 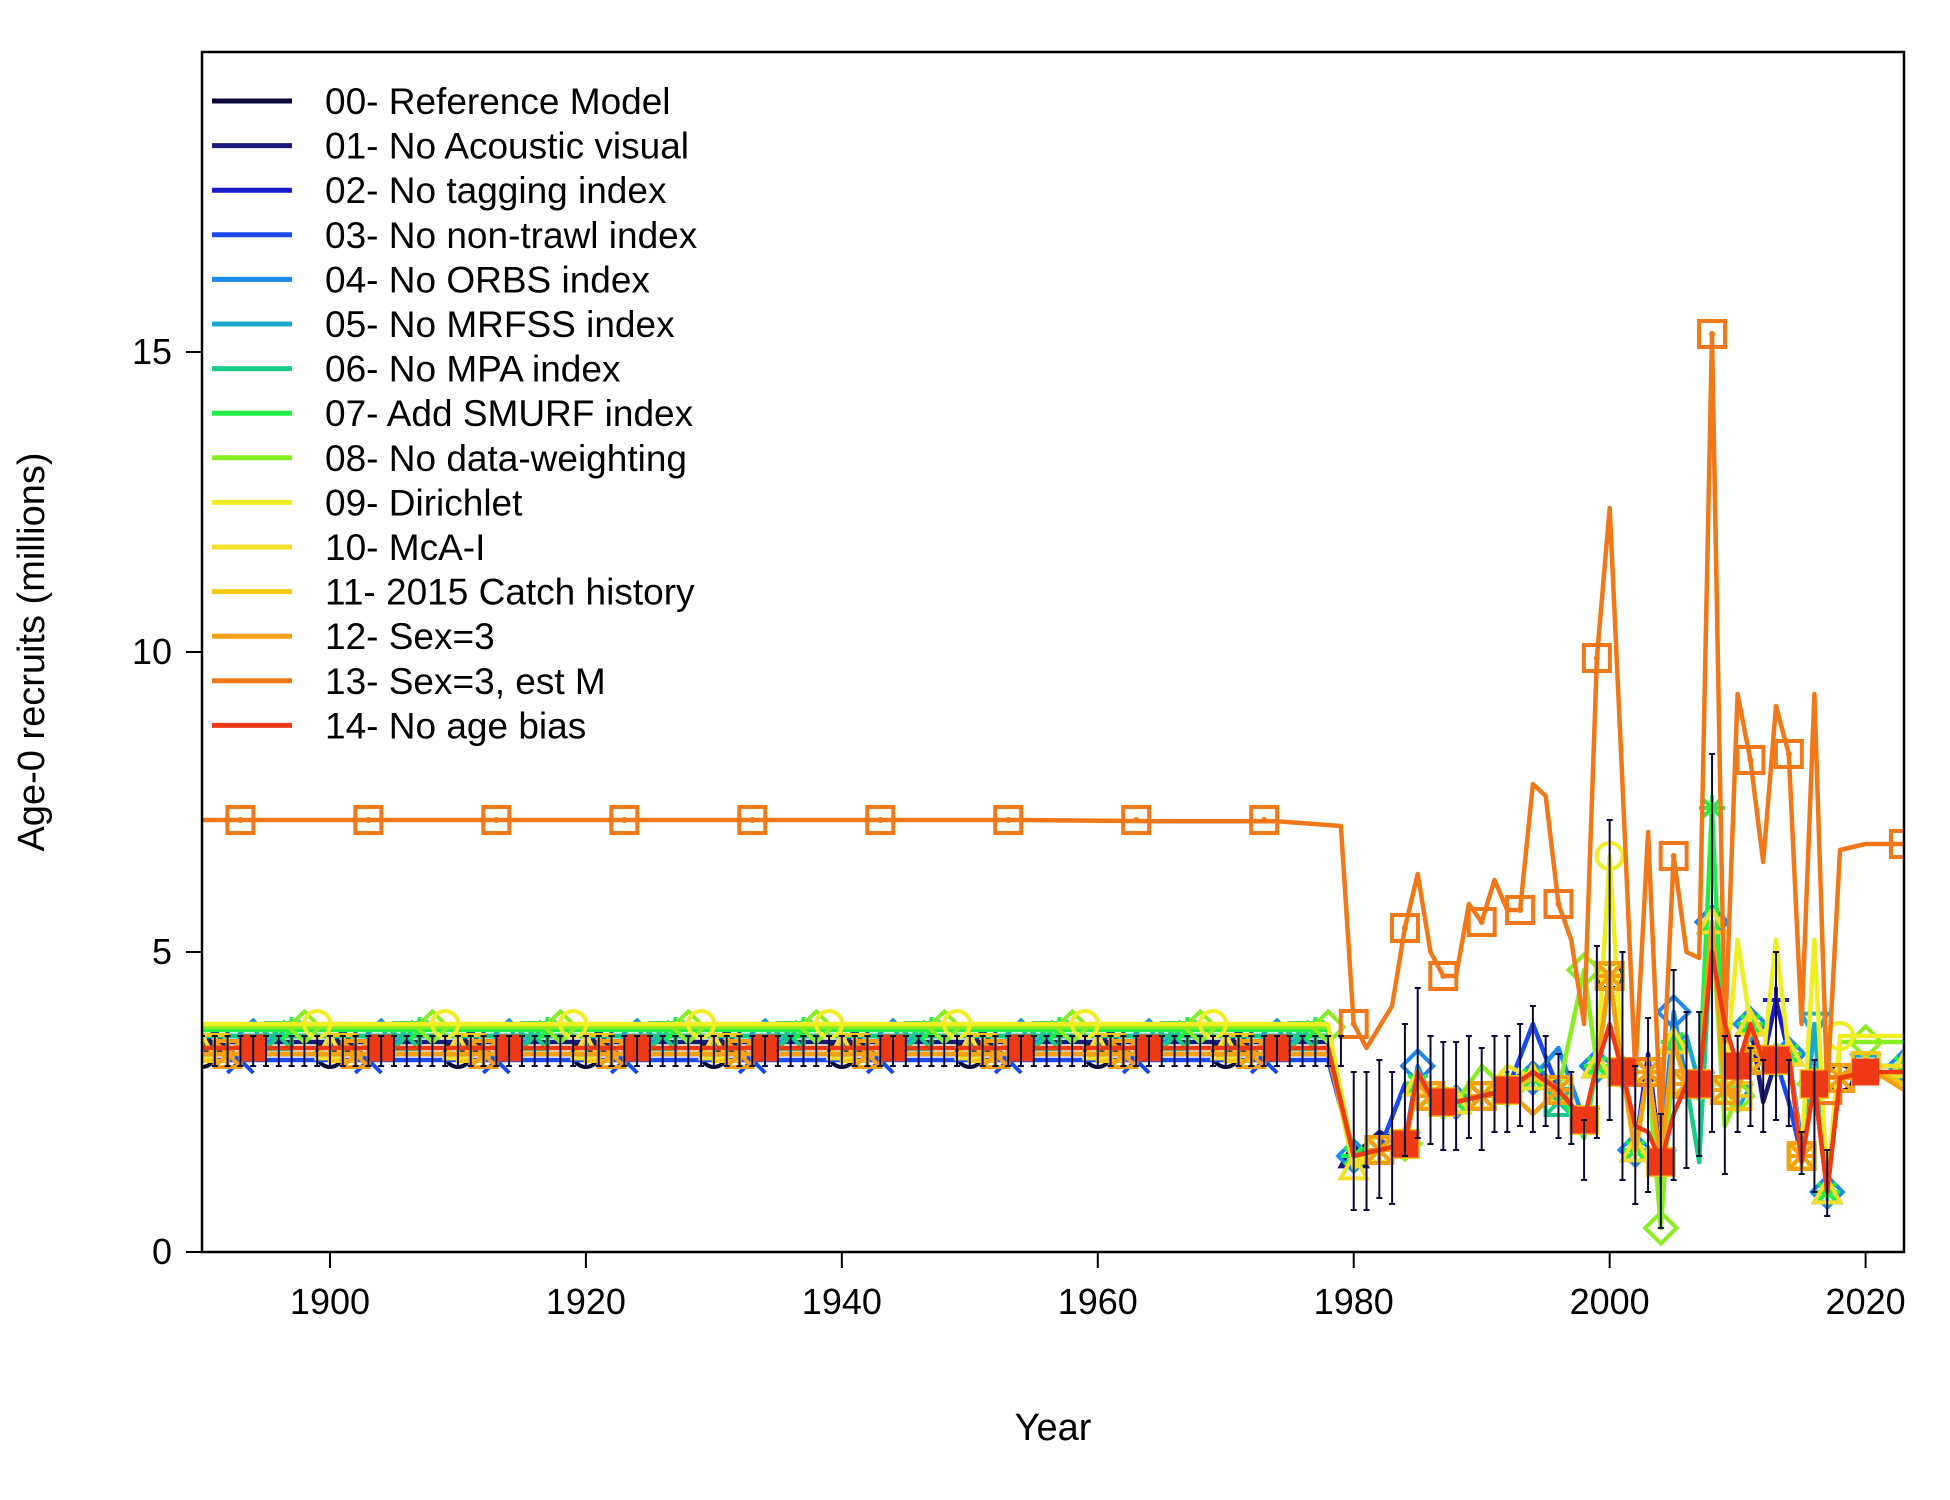 I want to click on legend-item: 03- No non-trawl index, so click(x=455, y=235).